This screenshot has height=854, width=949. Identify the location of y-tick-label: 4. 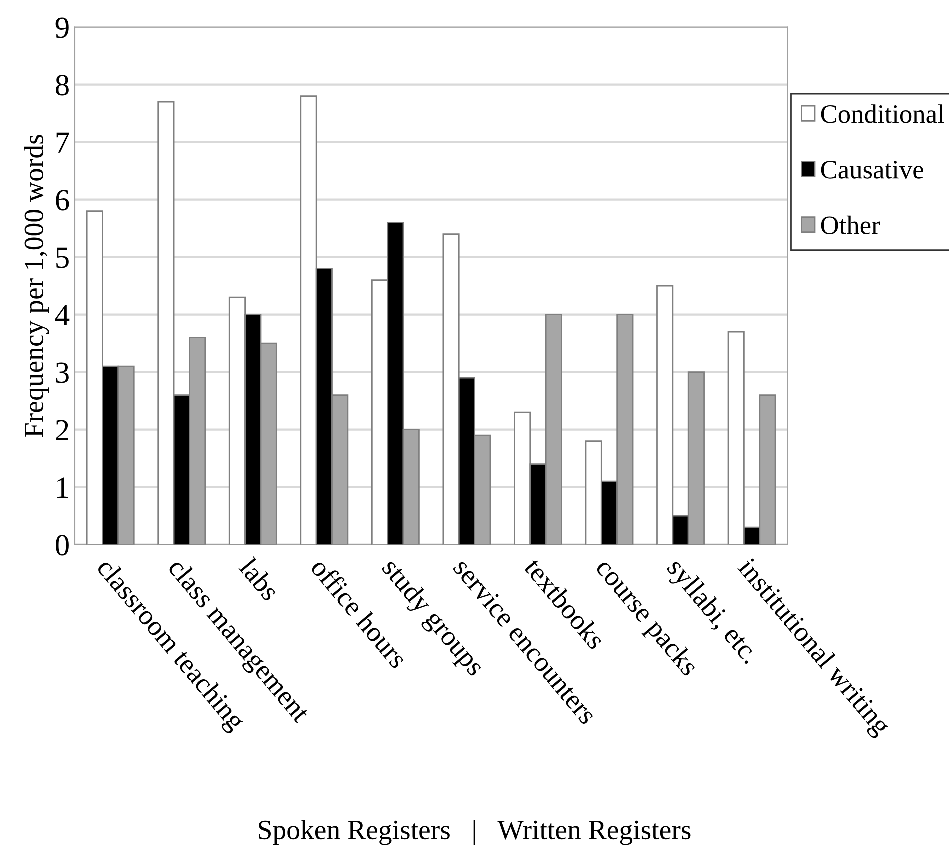
(62, 315).